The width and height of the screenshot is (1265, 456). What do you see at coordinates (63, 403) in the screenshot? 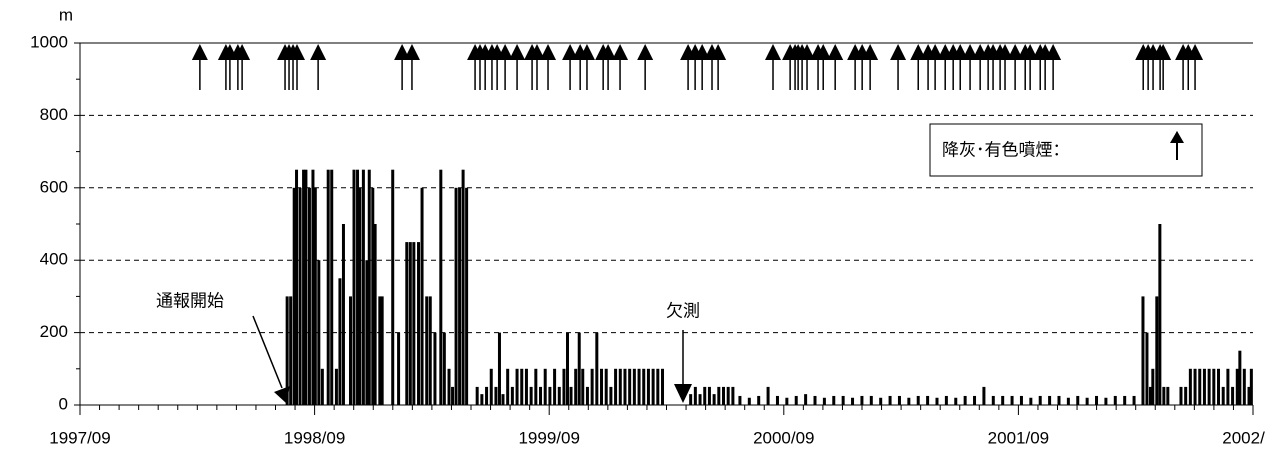
I see `y-tick-label: 0` at bounding box center [63, 403].